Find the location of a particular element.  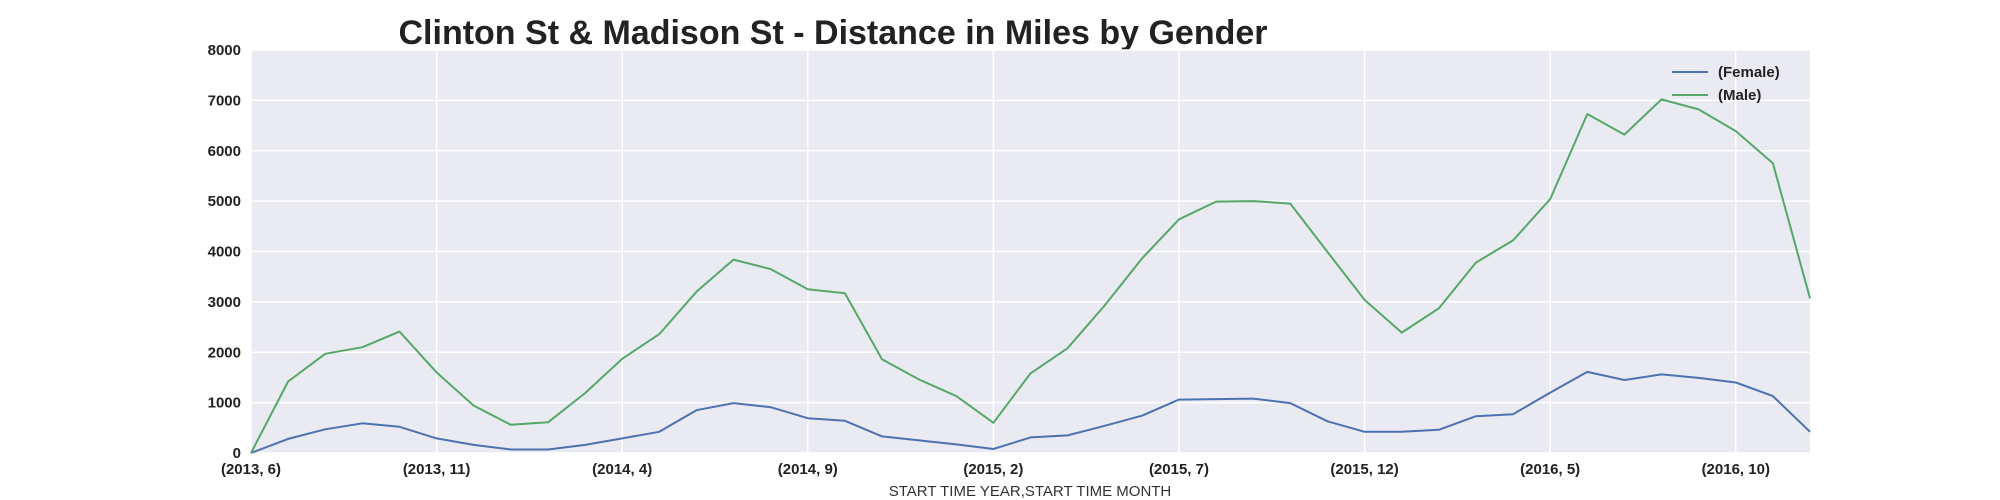

y-tick-label: 6000 is located at coordinates (224, 151).